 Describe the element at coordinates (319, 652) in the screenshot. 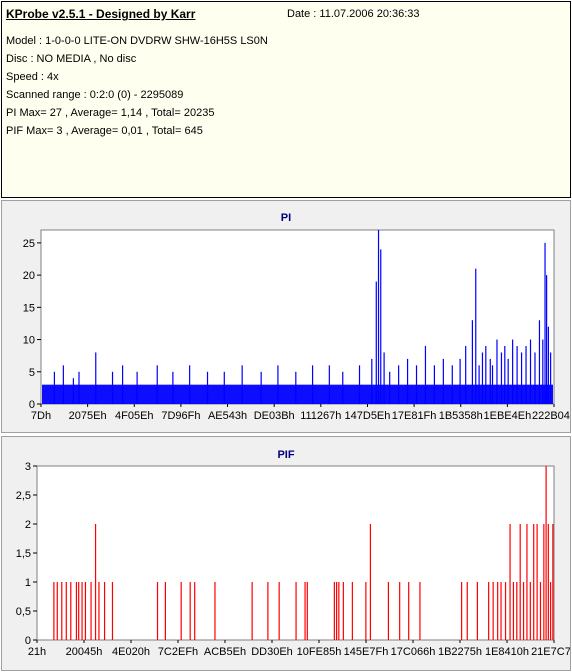

I see `pif-x-tick-label: 10FE85h` at that location.